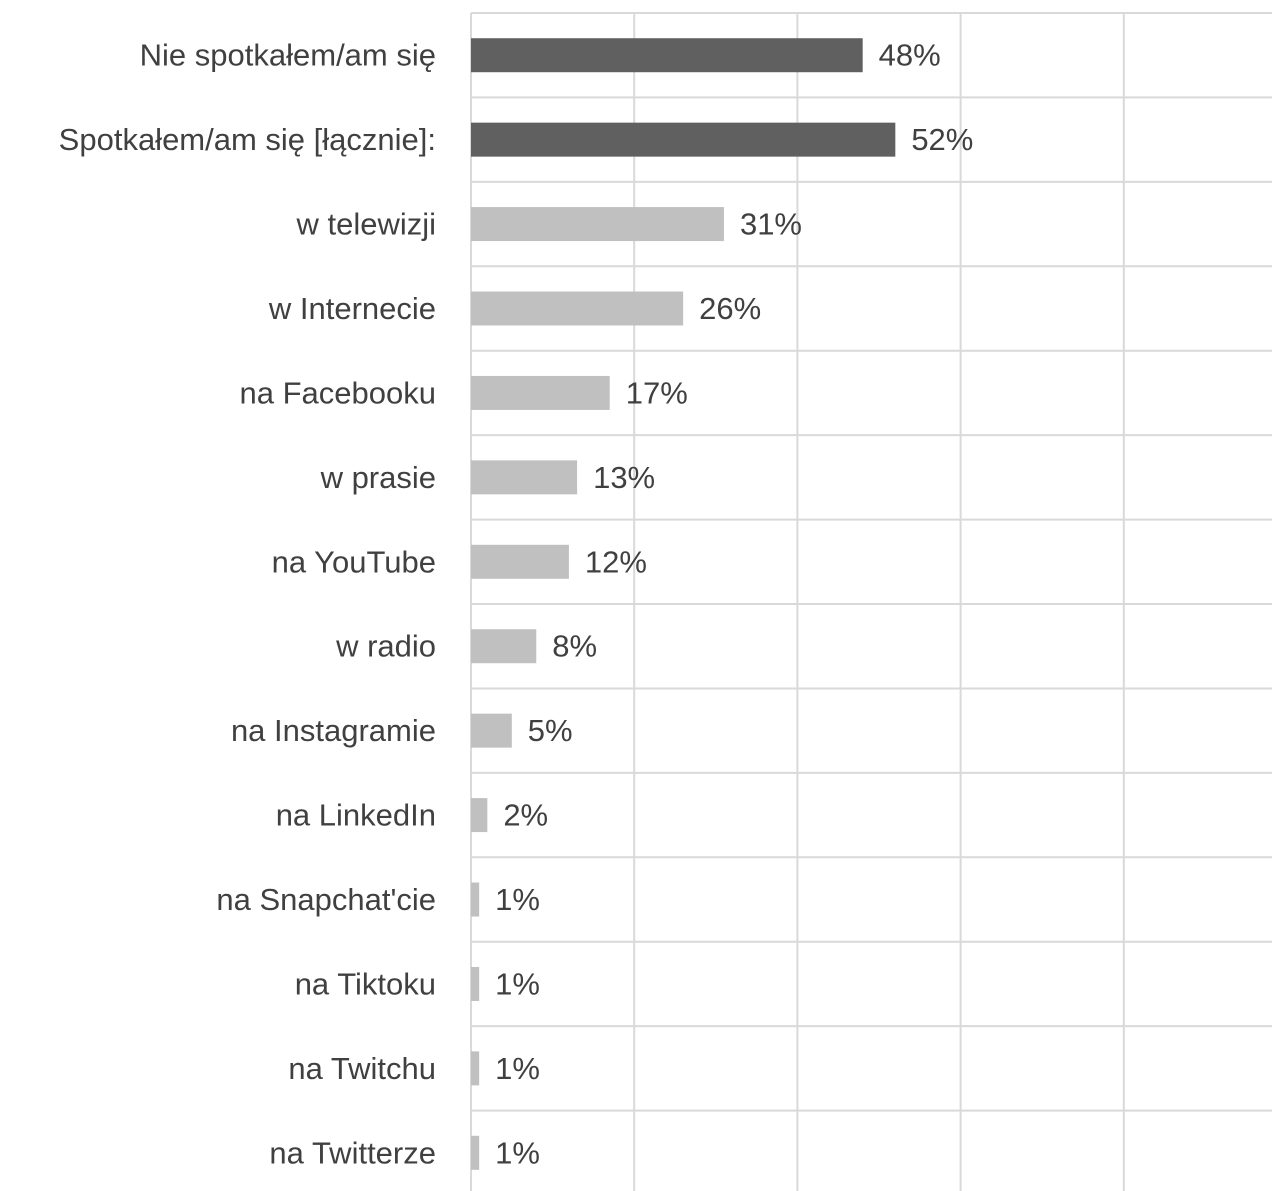  Describe the element at coordinates (574, 646) in the screenshot. I see `value-label: 8%` at that location.